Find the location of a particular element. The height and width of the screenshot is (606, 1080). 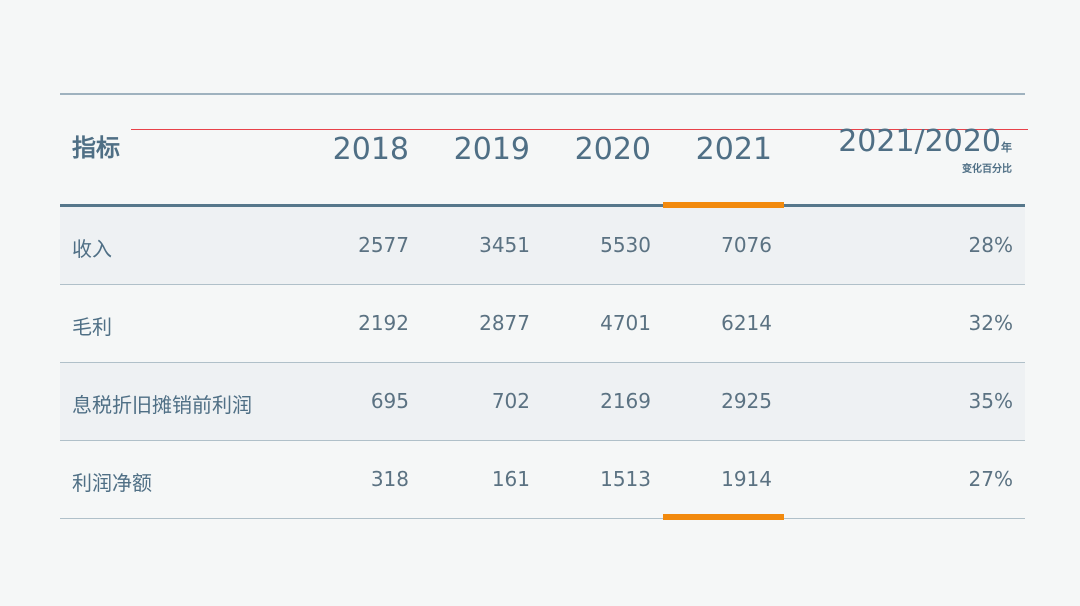

highlight-bar-bottom is located at coordinates (723, 517).